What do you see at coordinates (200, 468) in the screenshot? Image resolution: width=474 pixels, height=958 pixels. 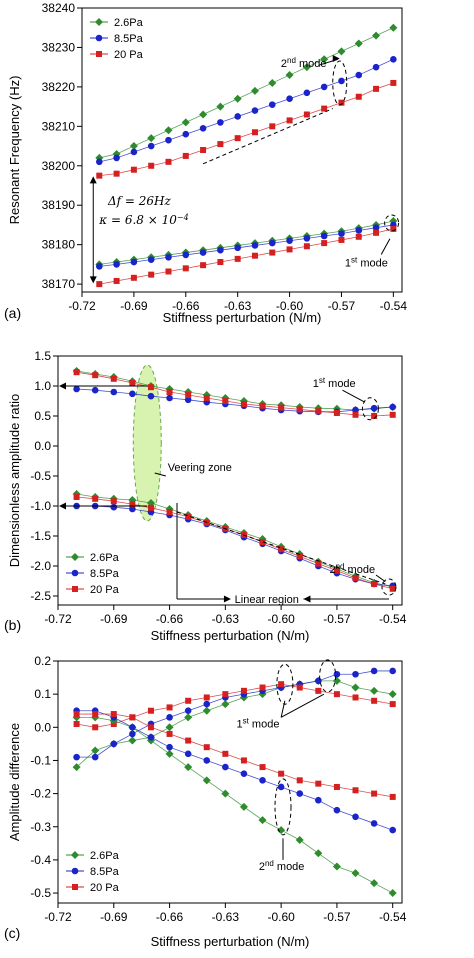 I see `veering-zone-label: Veering zone` at bounding box center [200, 468].